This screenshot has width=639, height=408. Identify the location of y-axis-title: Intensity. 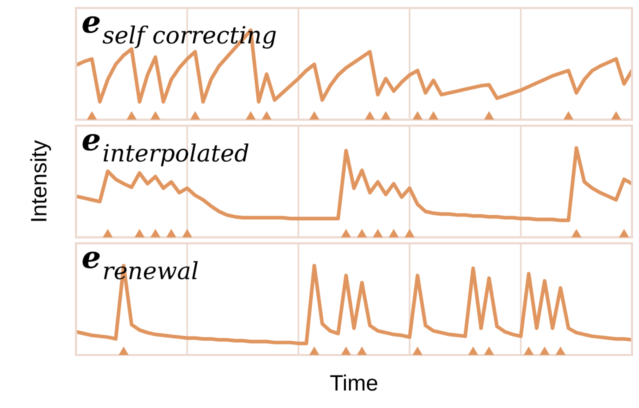
(40, 180).